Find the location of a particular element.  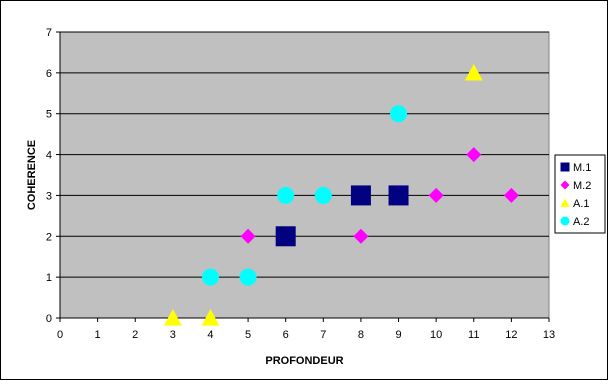

x-tick-label: 13 is located at coordinates (549, 335).